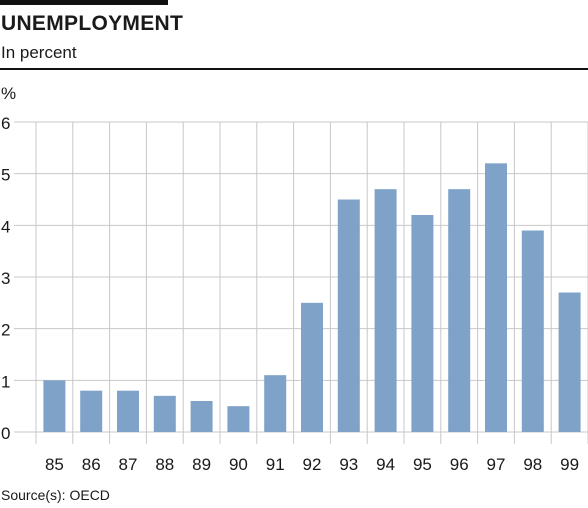 This screenshot has width=588, height=508. Describe the element at coordinates (348, 464) in the screenshot. I see `x-tick-label: 93` at that location.